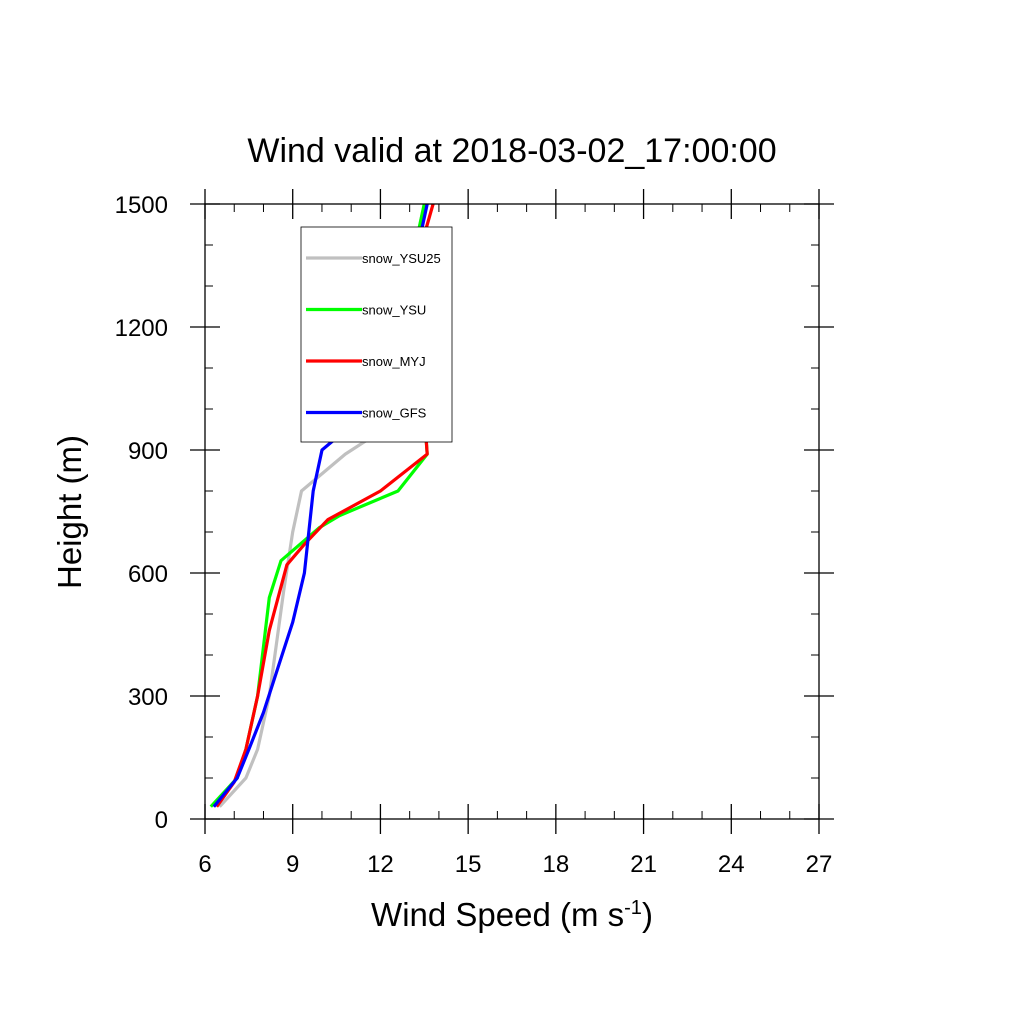 This screenshot has height=1024, width=1024. What do you see at coordinates (161, 820) in the screenshot?
I see `y-tick-label: 0` at bounding box center [161, 820].